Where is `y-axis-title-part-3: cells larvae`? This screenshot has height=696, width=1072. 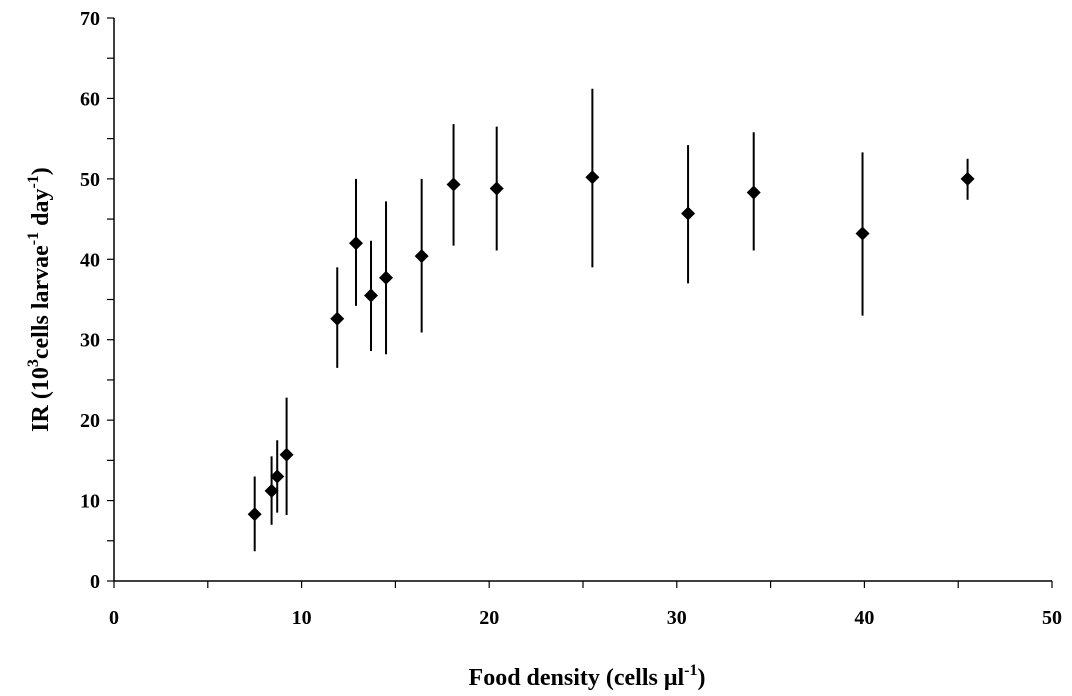 y-axis-title-part-3: cells larvae is located at coordinates (41, 302).